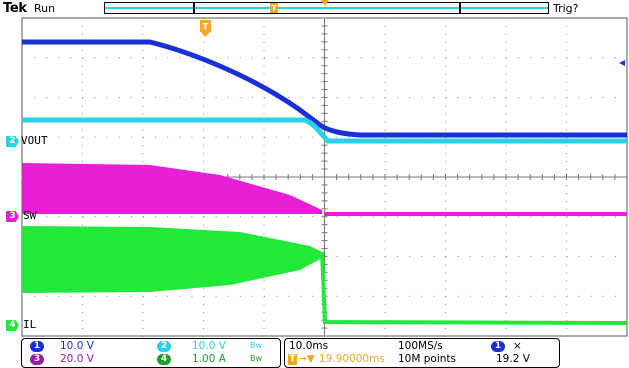 The width and height of the screenshot is (629, 368). What do you see at coordinates (12, 325) in the screenshot?
I see `channel-4-marker-icon: 4` at bounding box center [12, 325].